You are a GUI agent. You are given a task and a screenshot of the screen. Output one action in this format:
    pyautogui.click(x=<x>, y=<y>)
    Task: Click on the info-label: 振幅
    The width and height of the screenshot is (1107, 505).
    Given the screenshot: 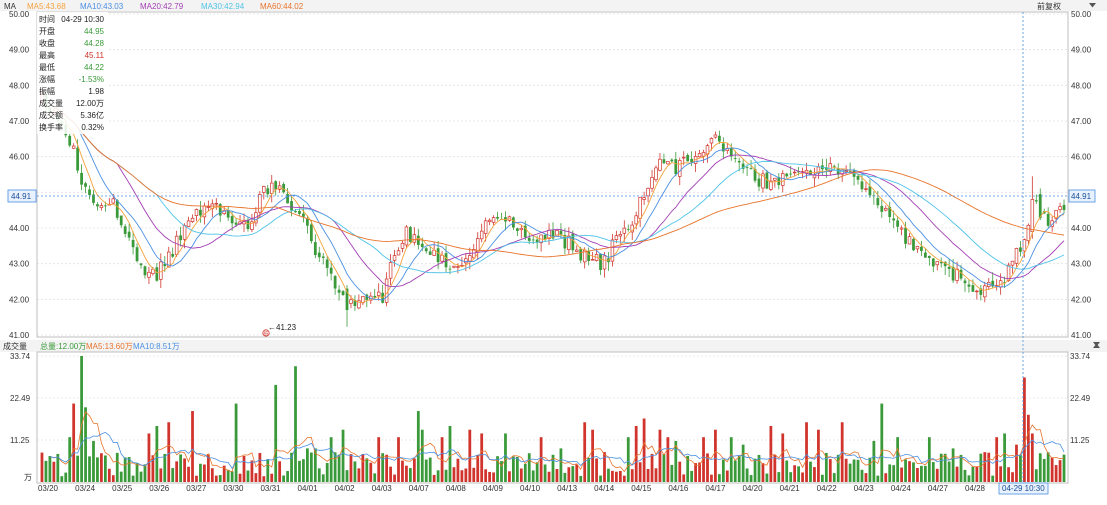 What is the action you would take?
    pyautogui.click(x=47, y=91)
    